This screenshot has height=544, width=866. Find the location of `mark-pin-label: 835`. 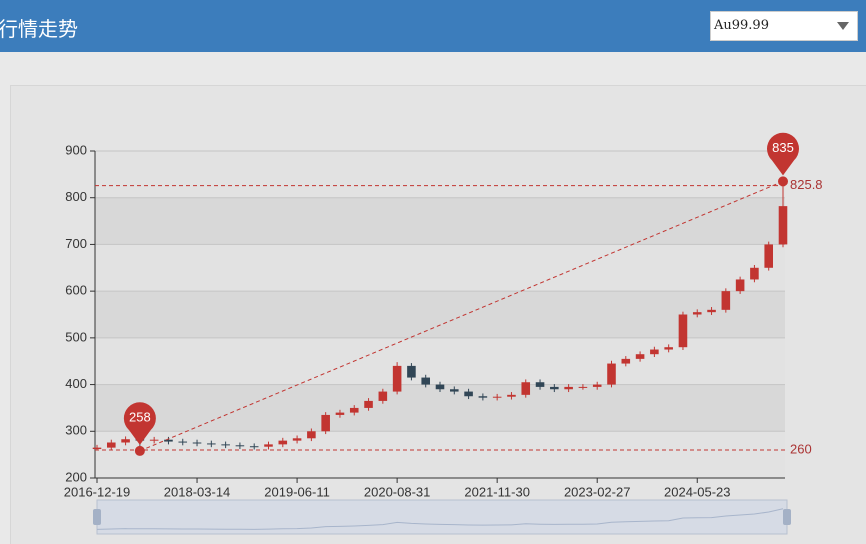

mark-pin-label: 835 is located at coordinates (783, 147).